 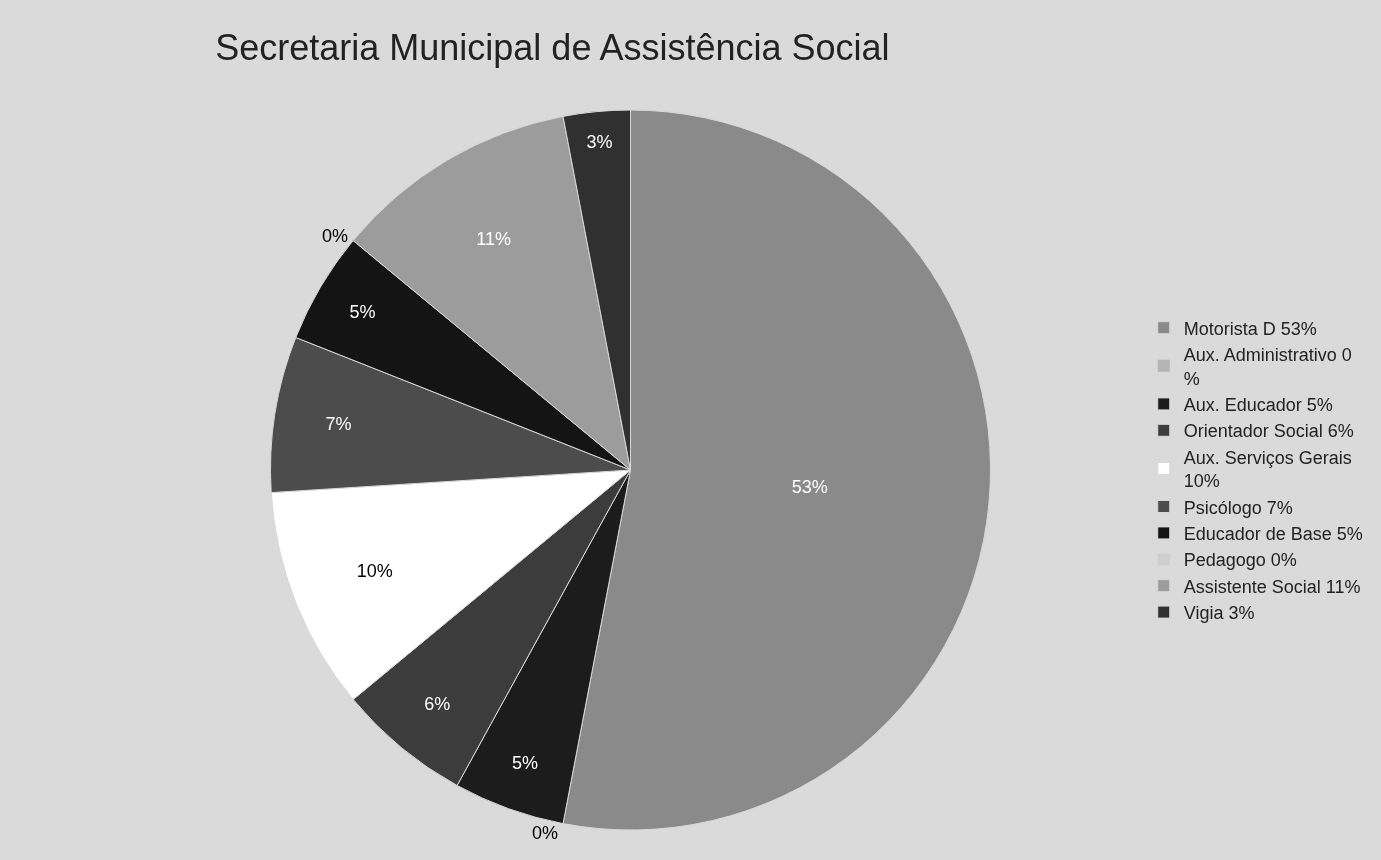 I want to click on legend-label: Educador de Base 5%, so click(x=1273, y=533).